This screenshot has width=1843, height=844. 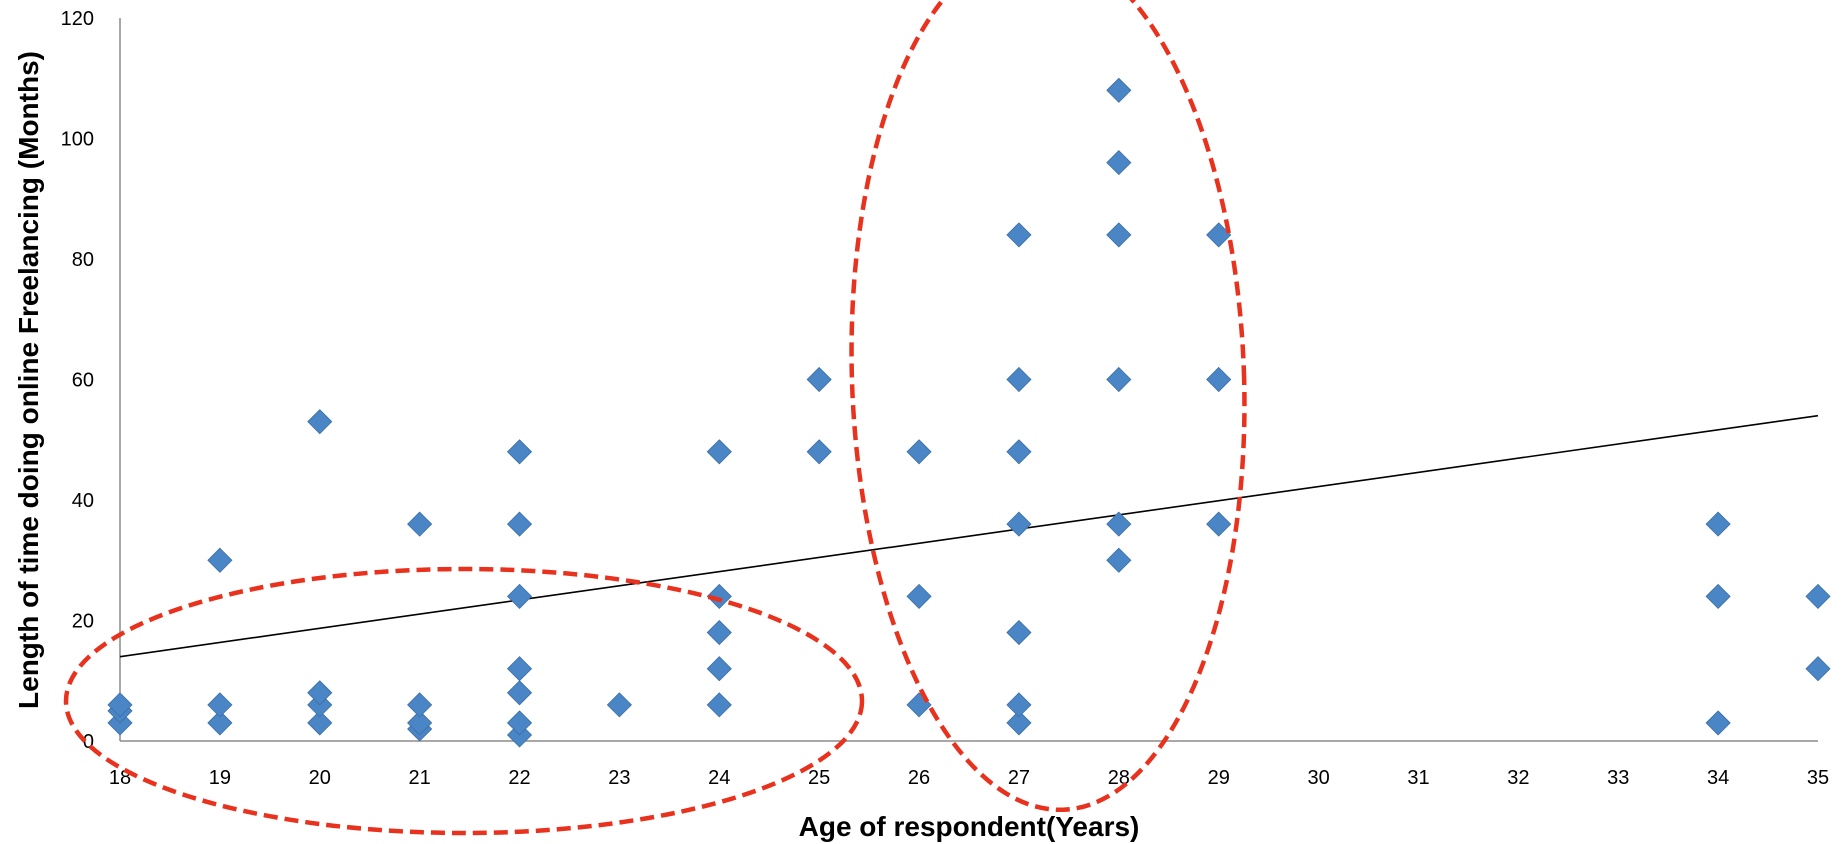 I want to click on x-axis-title: Age of respondent(Years), so click(x=969, y=826).